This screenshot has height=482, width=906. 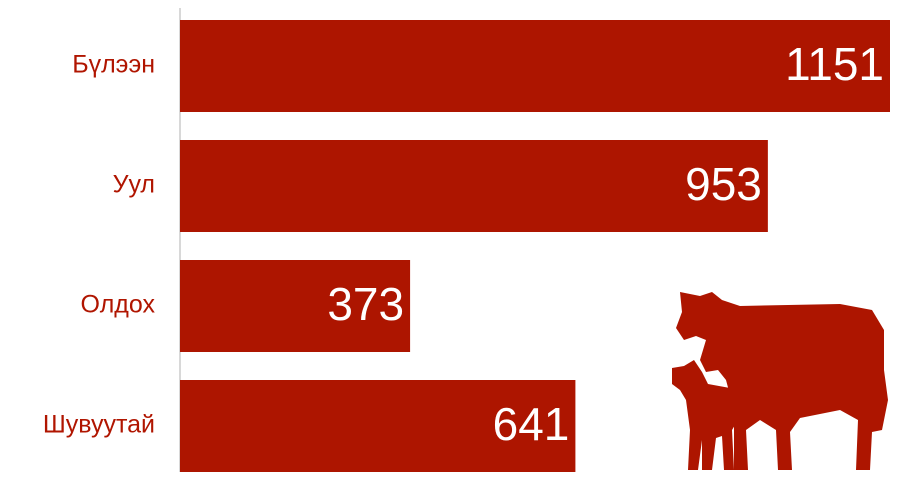 What do you see at coordinates (780, 381) in the screenshot?
I see `cow-silhouette` at bounding box center [780, 381].